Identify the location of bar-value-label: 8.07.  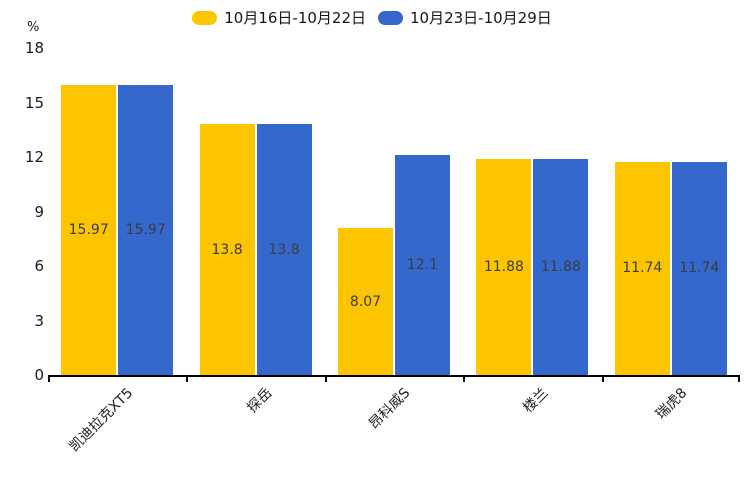
(365, 301).